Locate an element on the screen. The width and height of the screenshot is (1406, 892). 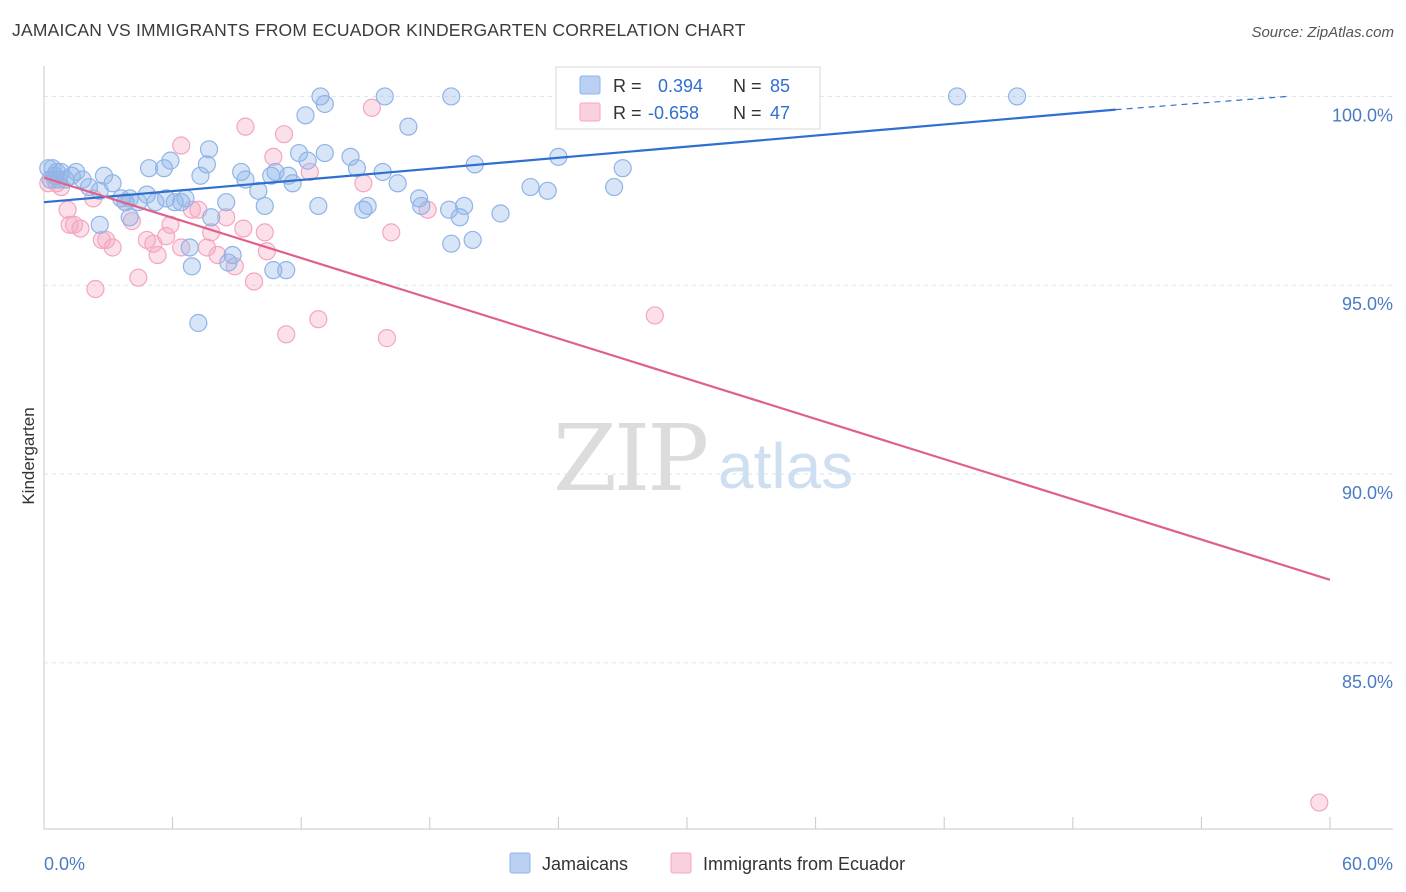
x-tick-label-min: 0.0% is located at coordinates (64, 864).